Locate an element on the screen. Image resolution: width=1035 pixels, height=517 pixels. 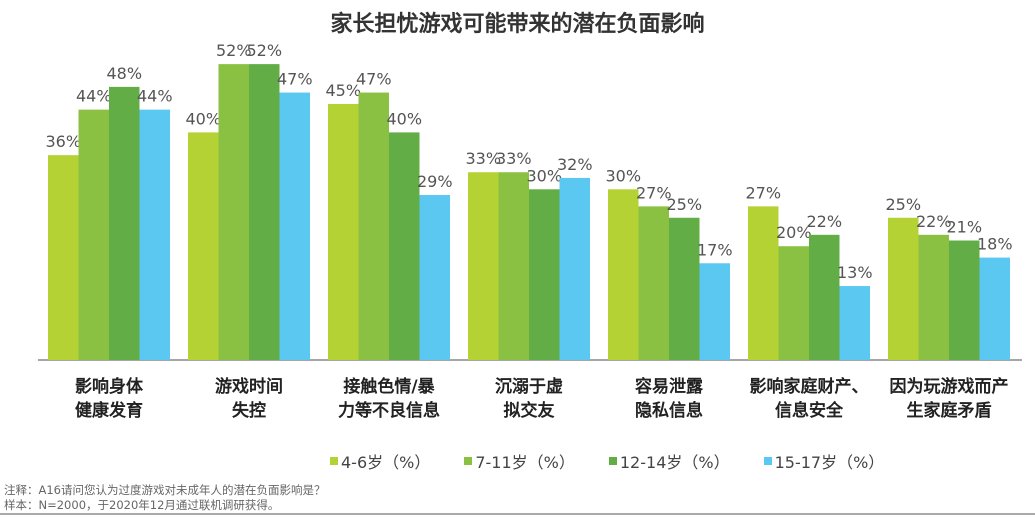
category-label: 拟交友 is located at coordinates (529, 410).